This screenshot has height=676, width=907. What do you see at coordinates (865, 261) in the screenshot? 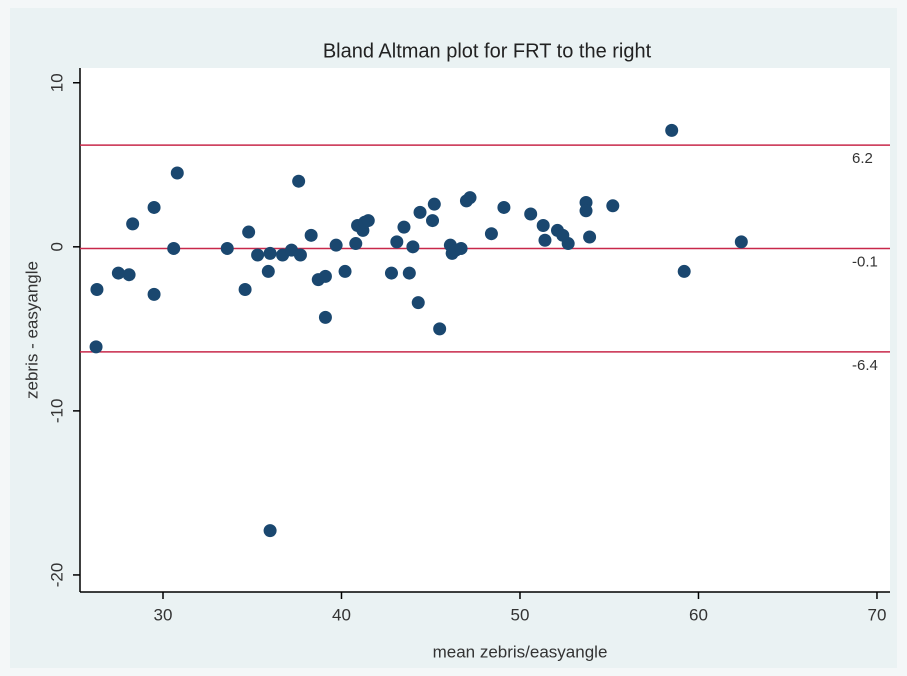
I see `reference-label: -0.1` at bounding box center [865, 261].